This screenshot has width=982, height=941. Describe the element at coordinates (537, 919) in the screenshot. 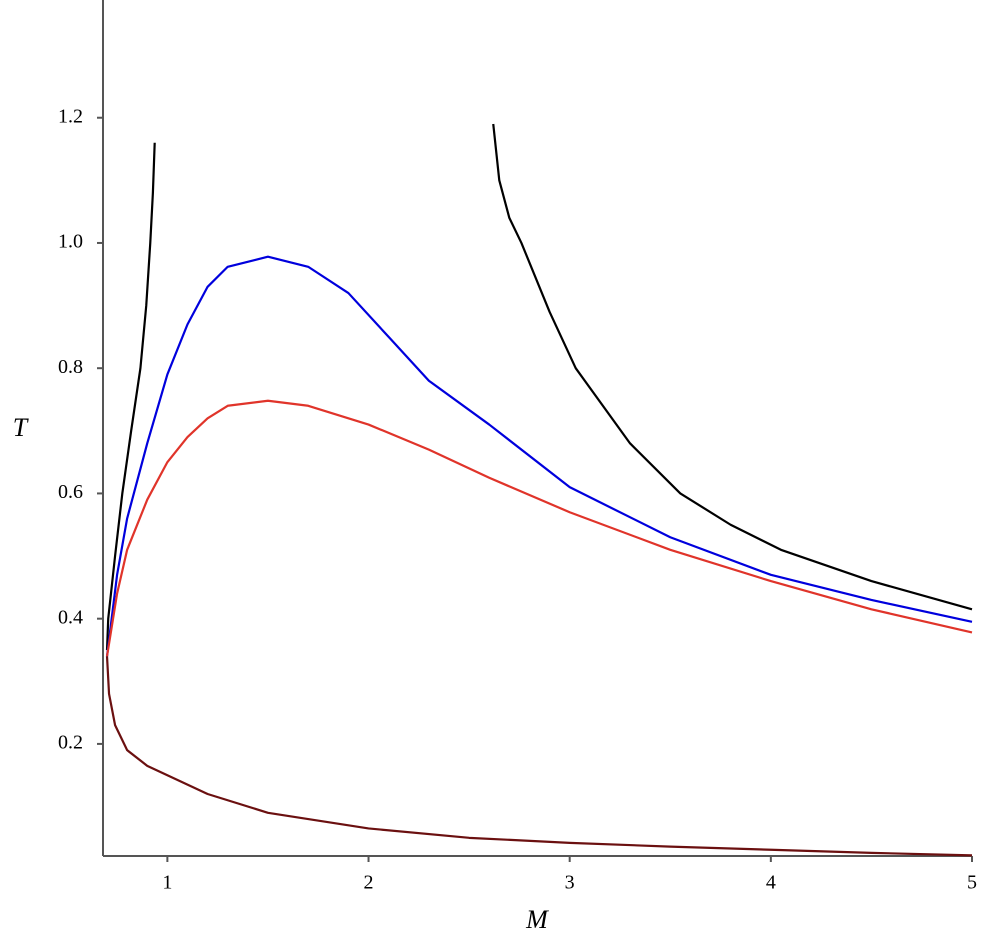

I see `x-axis-label: M` at that location.